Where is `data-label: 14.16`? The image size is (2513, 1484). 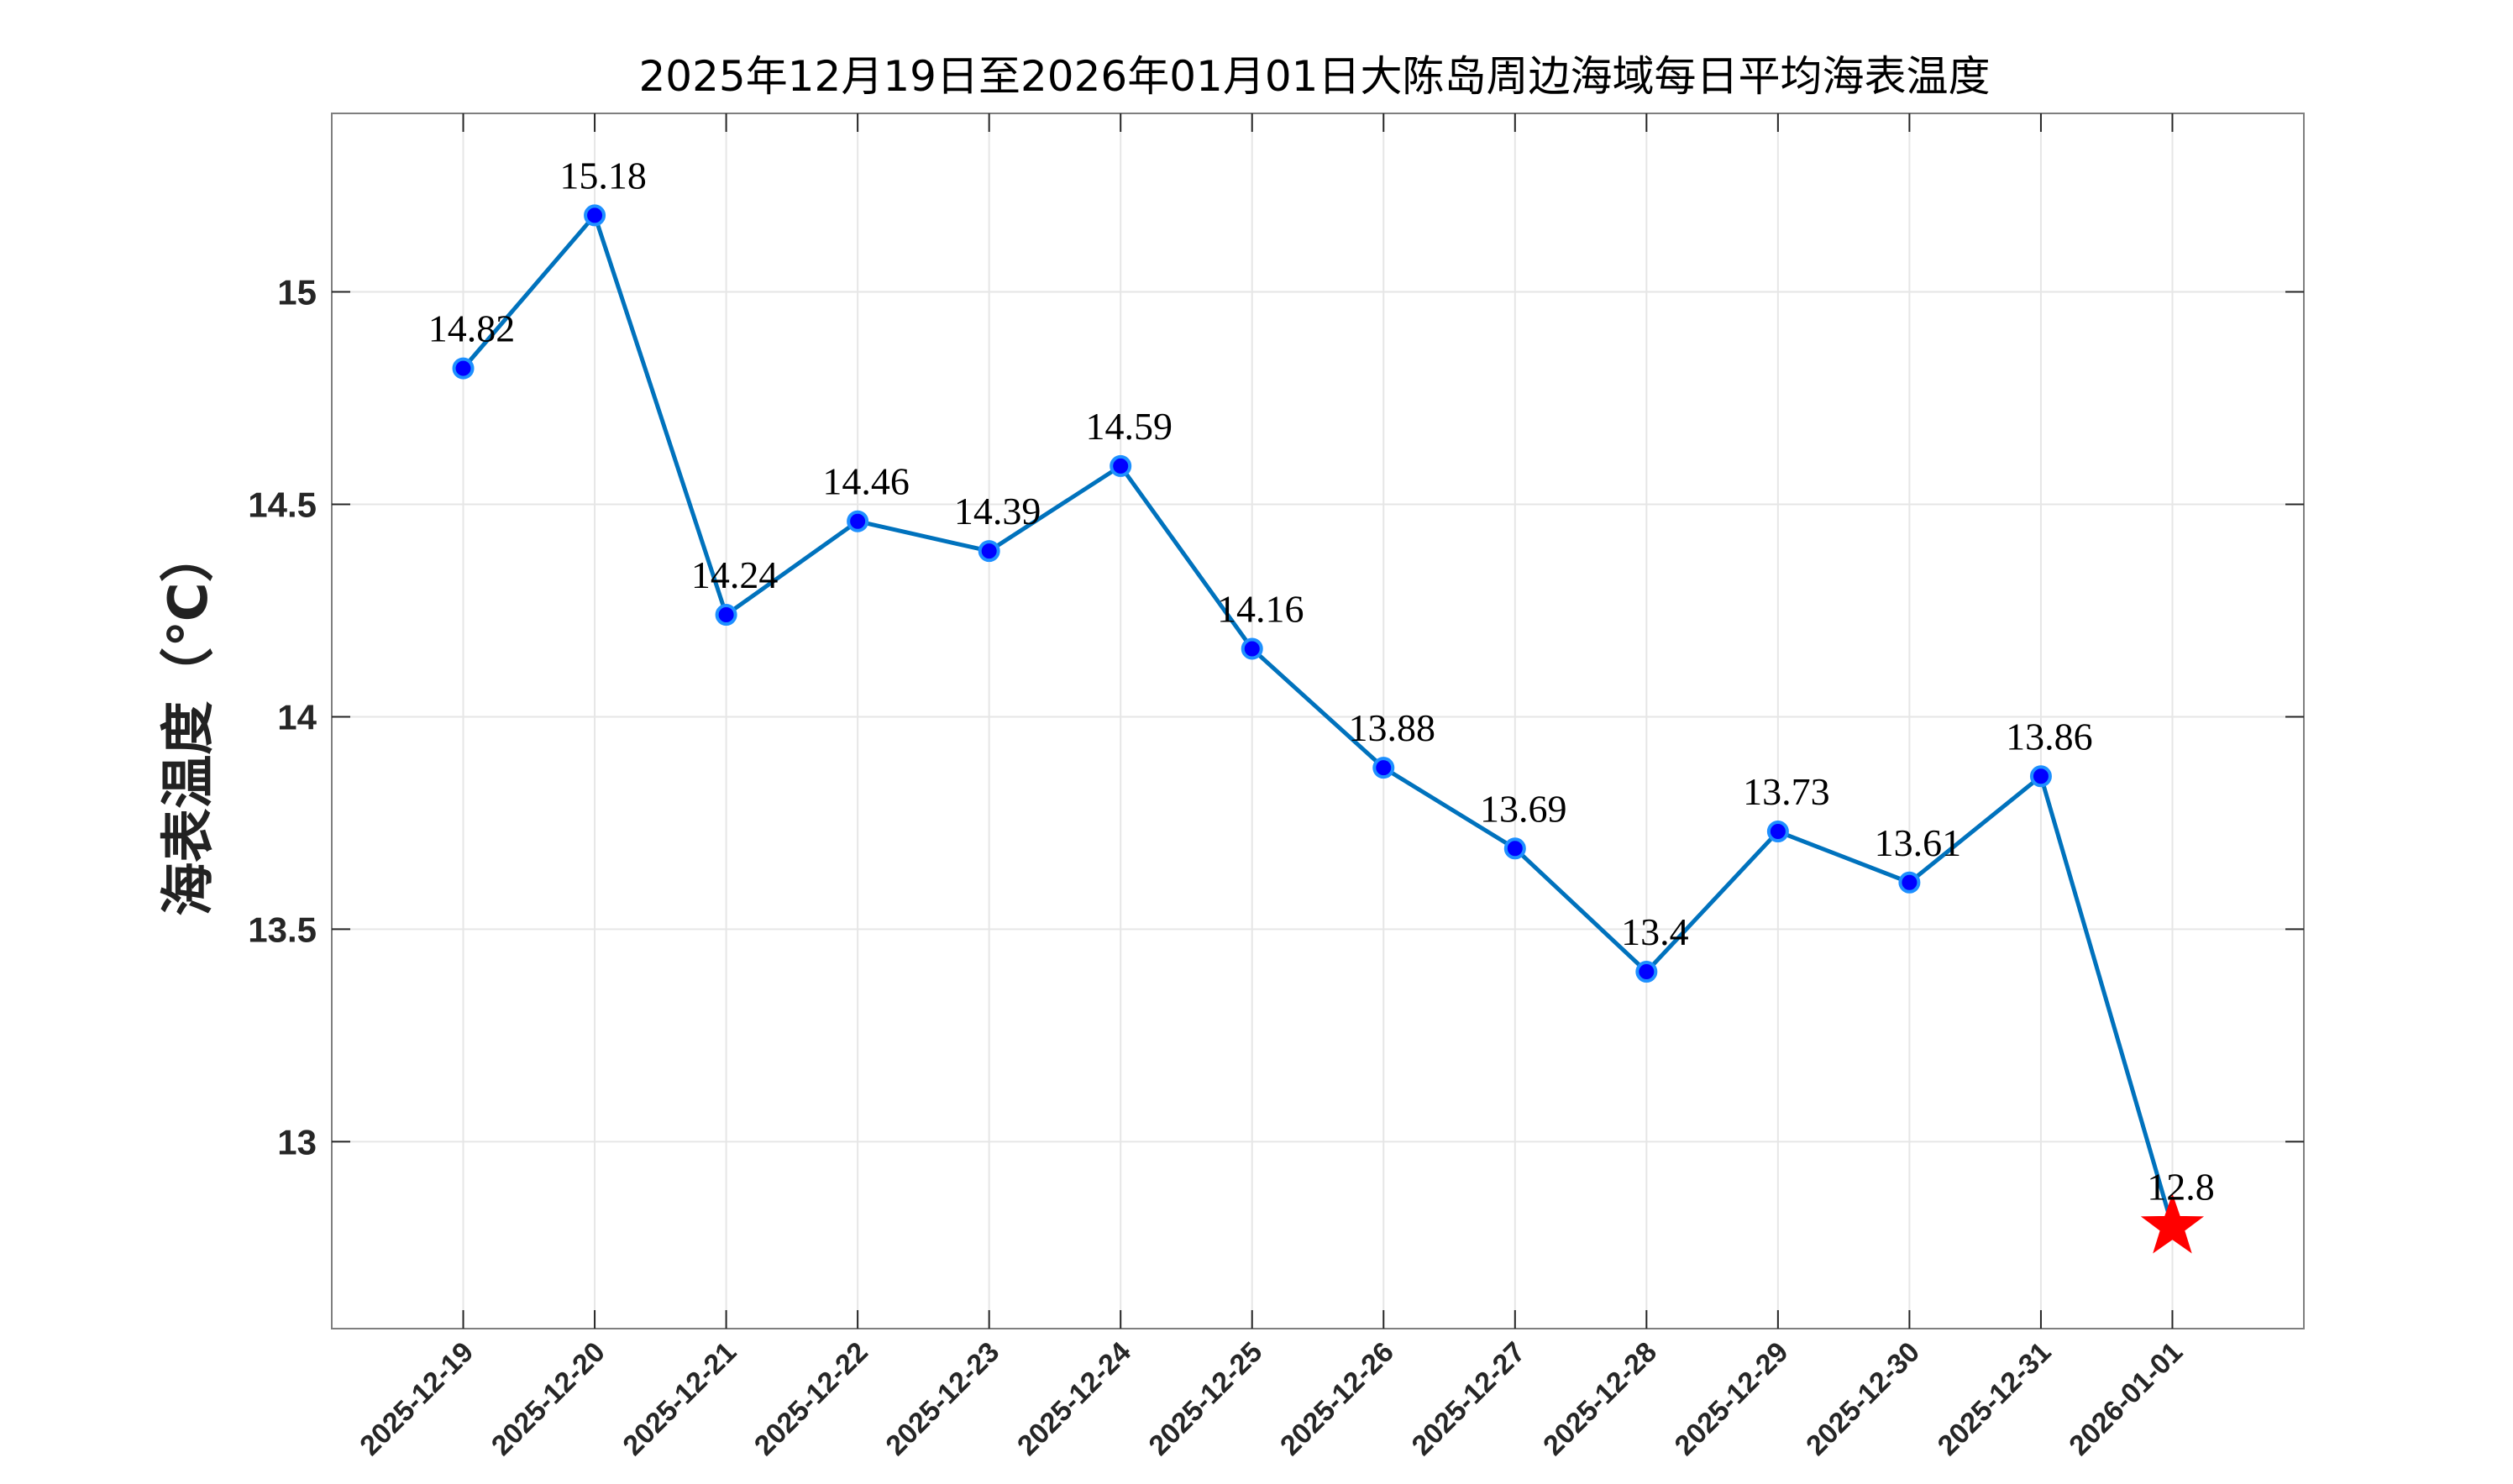 data-label: 14.16 is located at coordinates (1261, 608).